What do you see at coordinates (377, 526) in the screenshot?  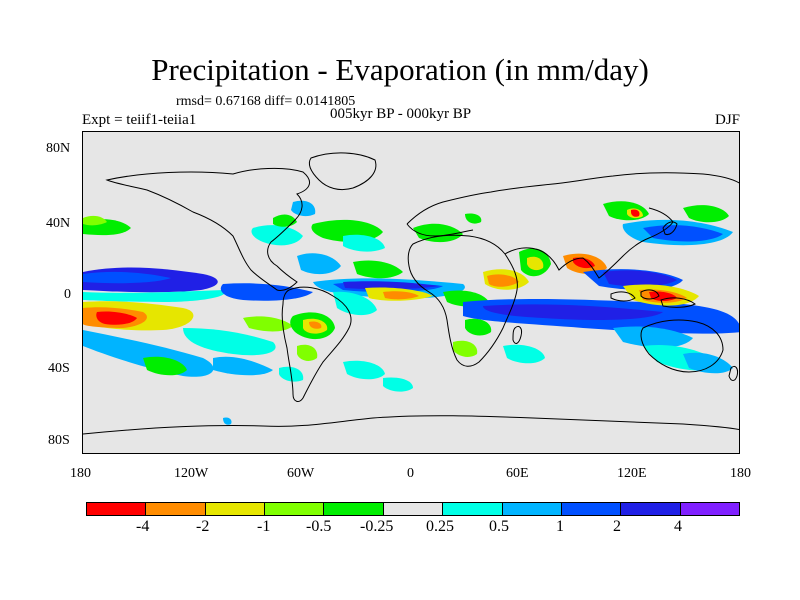 I see `colorbar-label: -0.25` at bounding box center [377, 526].